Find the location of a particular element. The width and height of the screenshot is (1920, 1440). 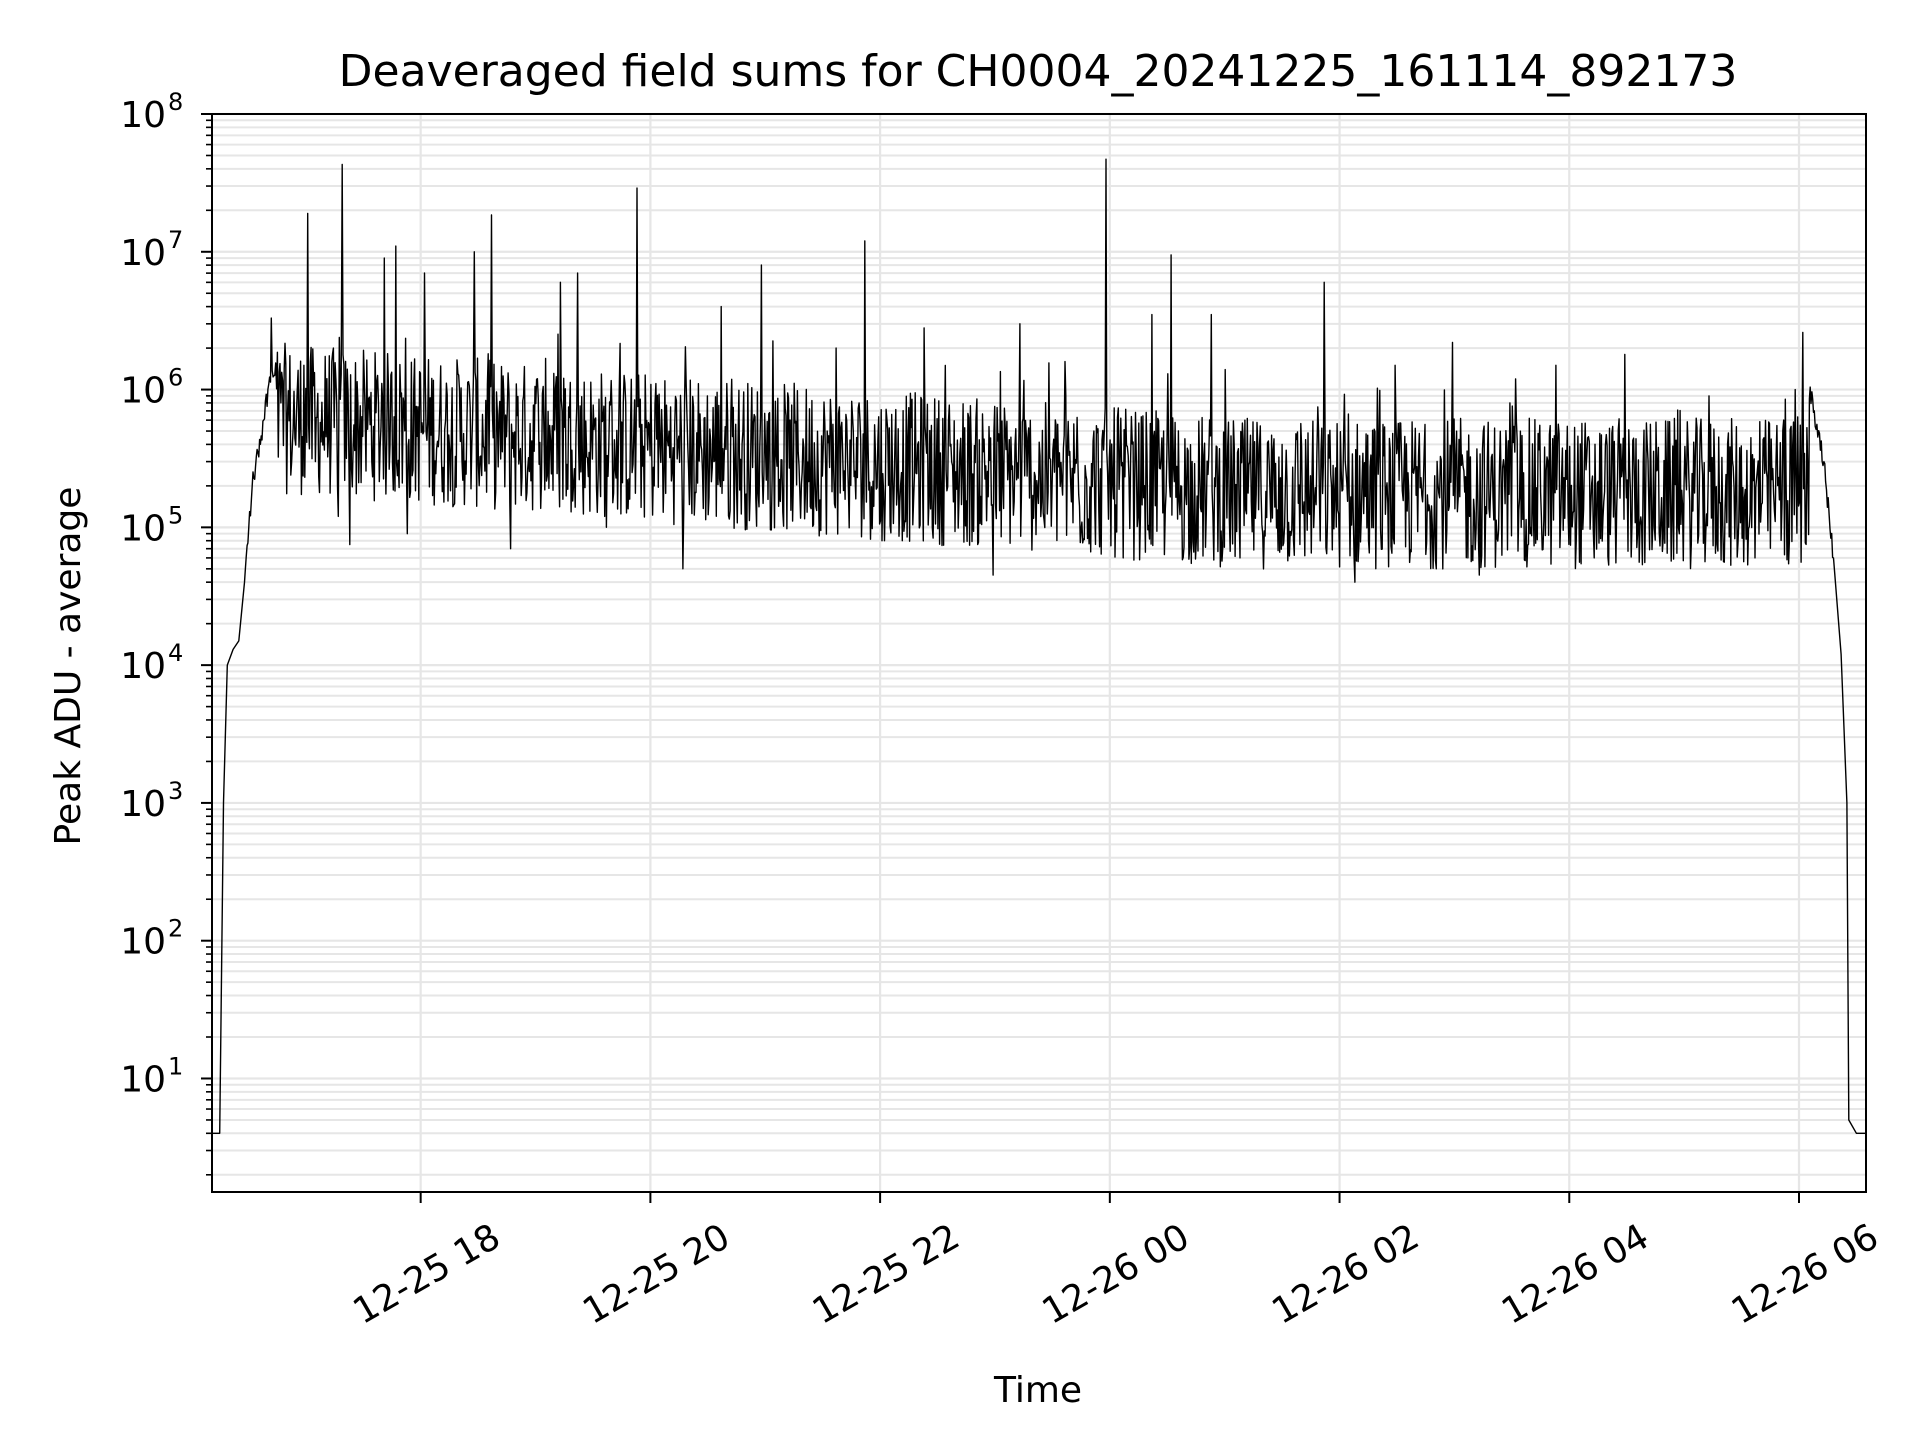

y-tick-exponent: 5 is located at coordinates (175, 515).